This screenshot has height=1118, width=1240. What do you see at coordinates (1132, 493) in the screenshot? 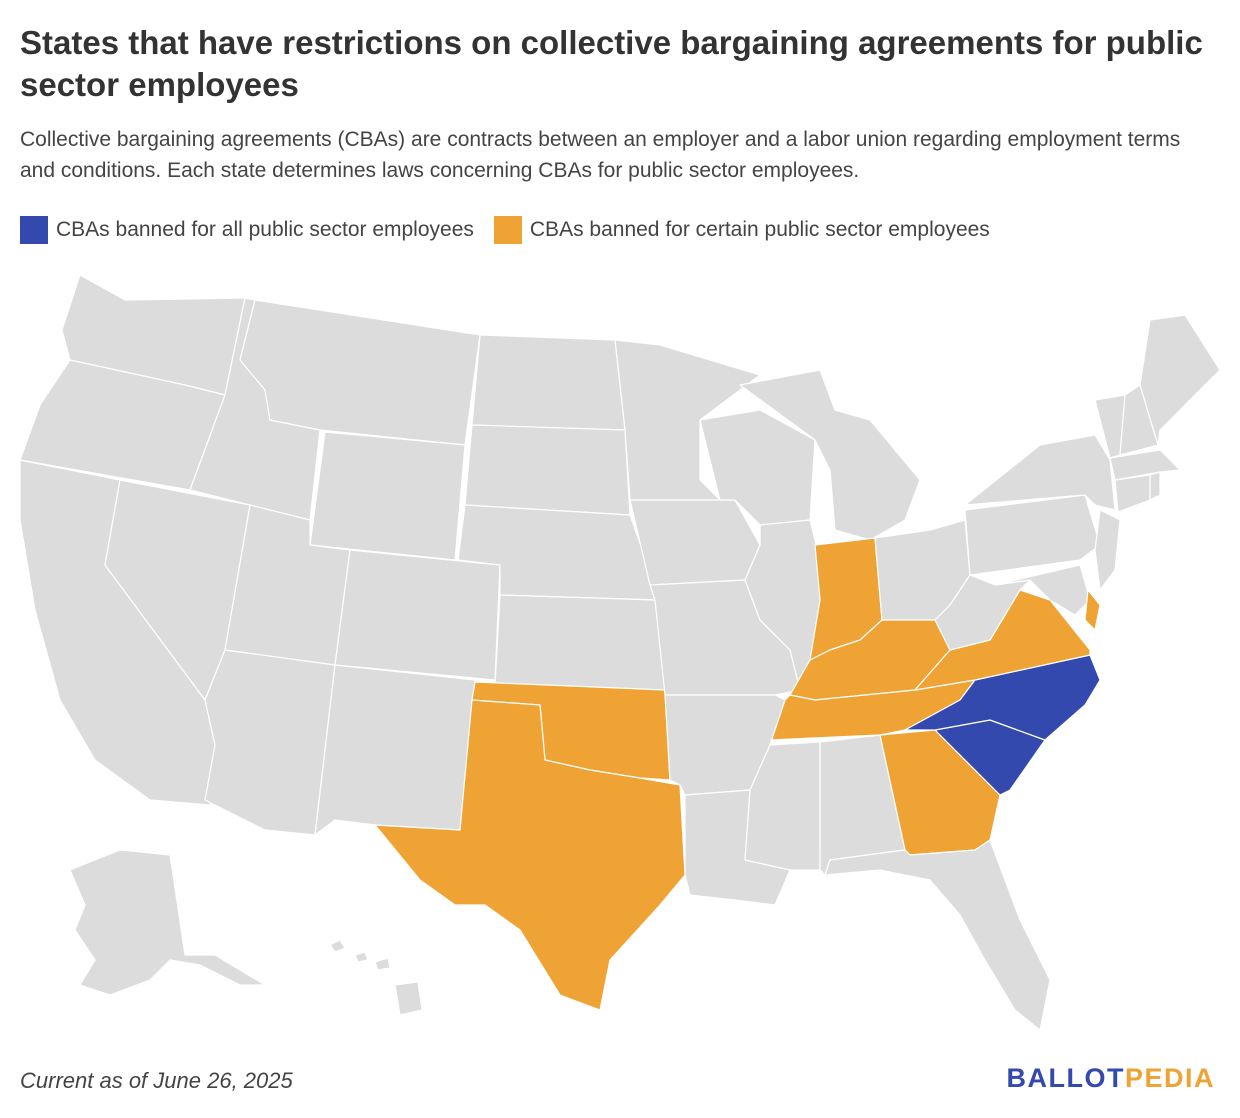
I see `state-connecticut` at bounding box center [1132, 493].